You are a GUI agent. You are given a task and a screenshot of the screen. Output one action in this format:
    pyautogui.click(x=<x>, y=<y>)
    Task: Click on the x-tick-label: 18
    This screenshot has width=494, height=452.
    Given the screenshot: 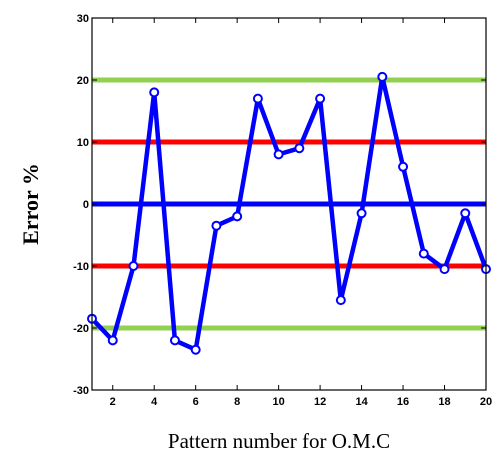 What is the action you would take?
    pyautogui.click(x=444, y=402)
    